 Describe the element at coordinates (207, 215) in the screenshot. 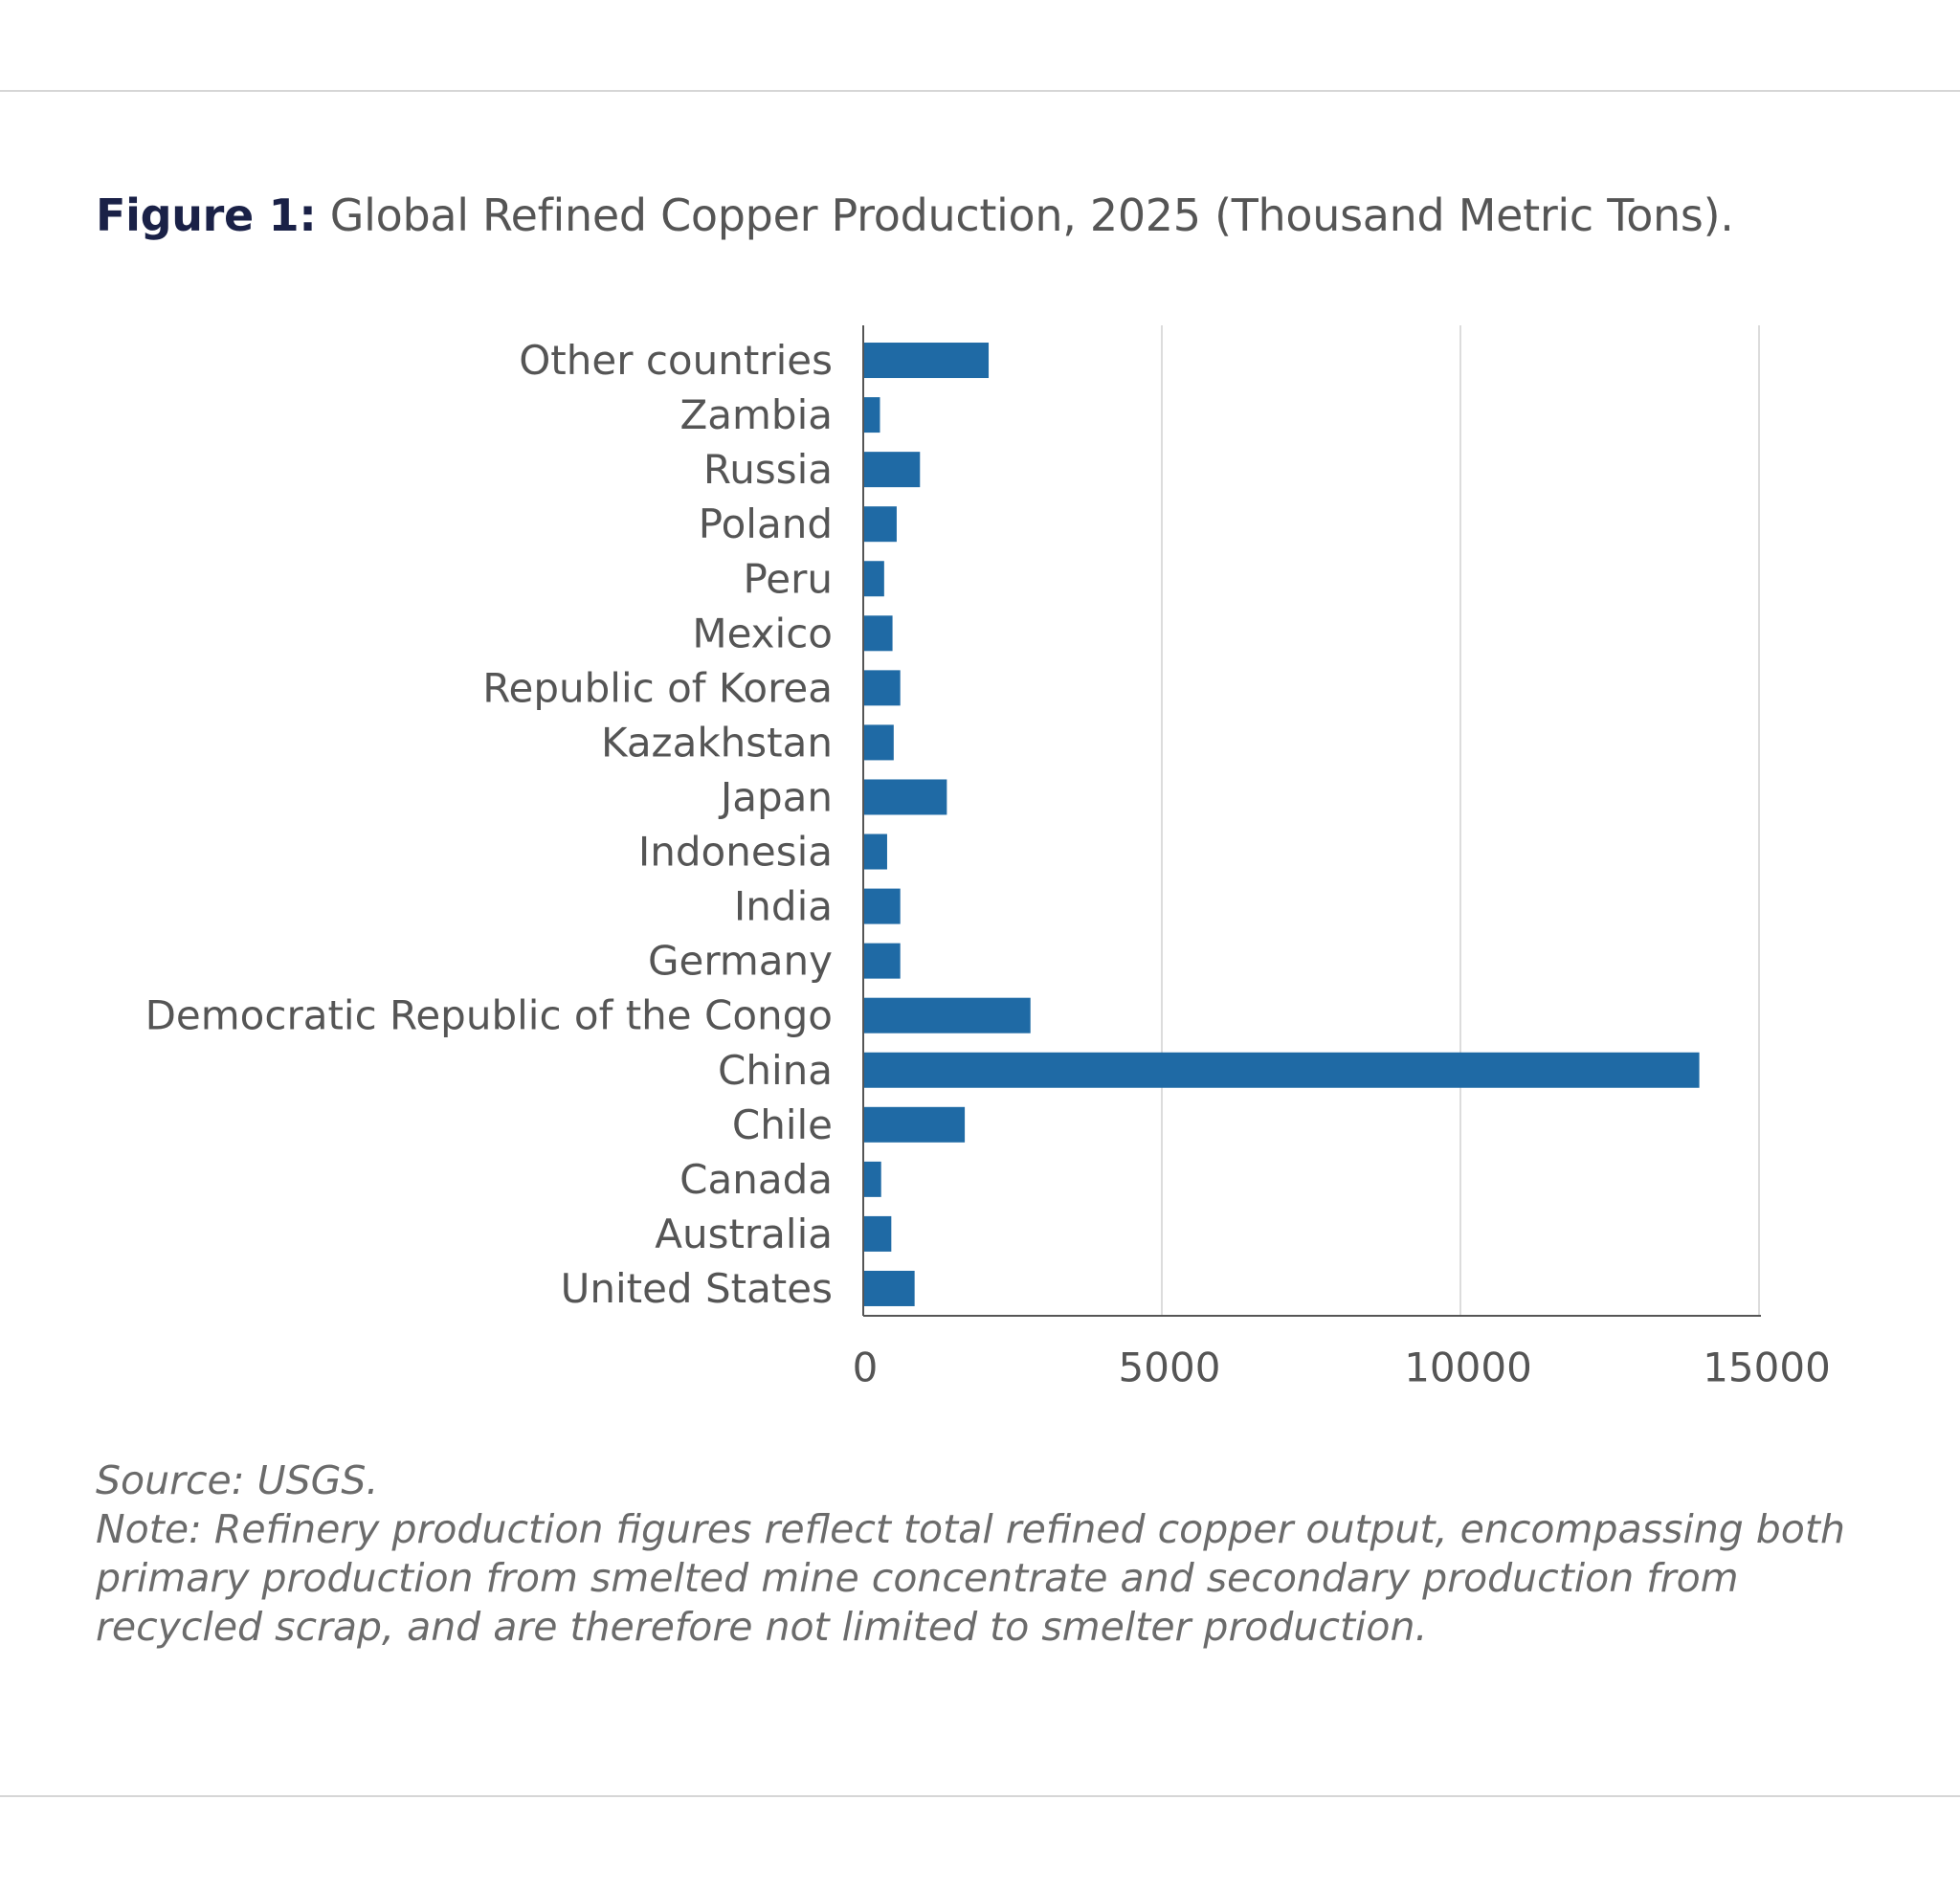

I see `figure-label: Figure 1:` at that location.